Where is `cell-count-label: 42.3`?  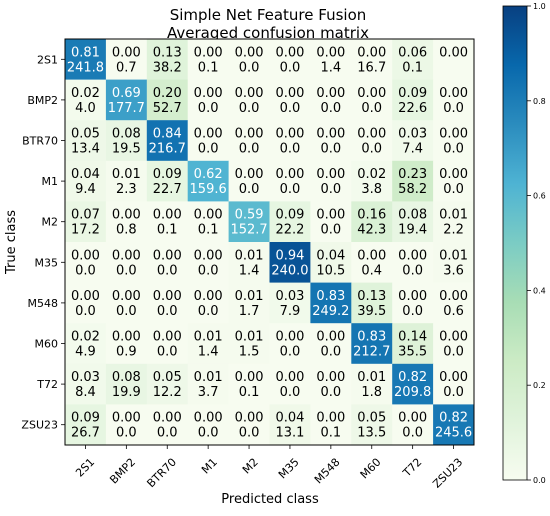
cell-count-label: 42.3 is located at coordinates (371, 230).